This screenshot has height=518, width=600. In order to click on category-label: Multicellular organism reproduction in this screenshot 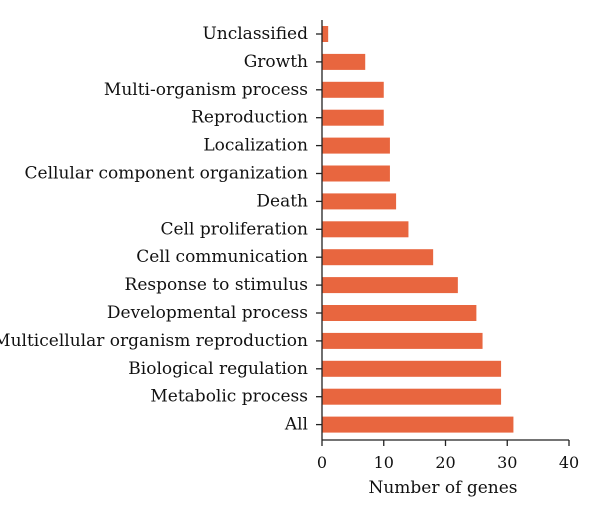, I will do `click(154, 341)`.